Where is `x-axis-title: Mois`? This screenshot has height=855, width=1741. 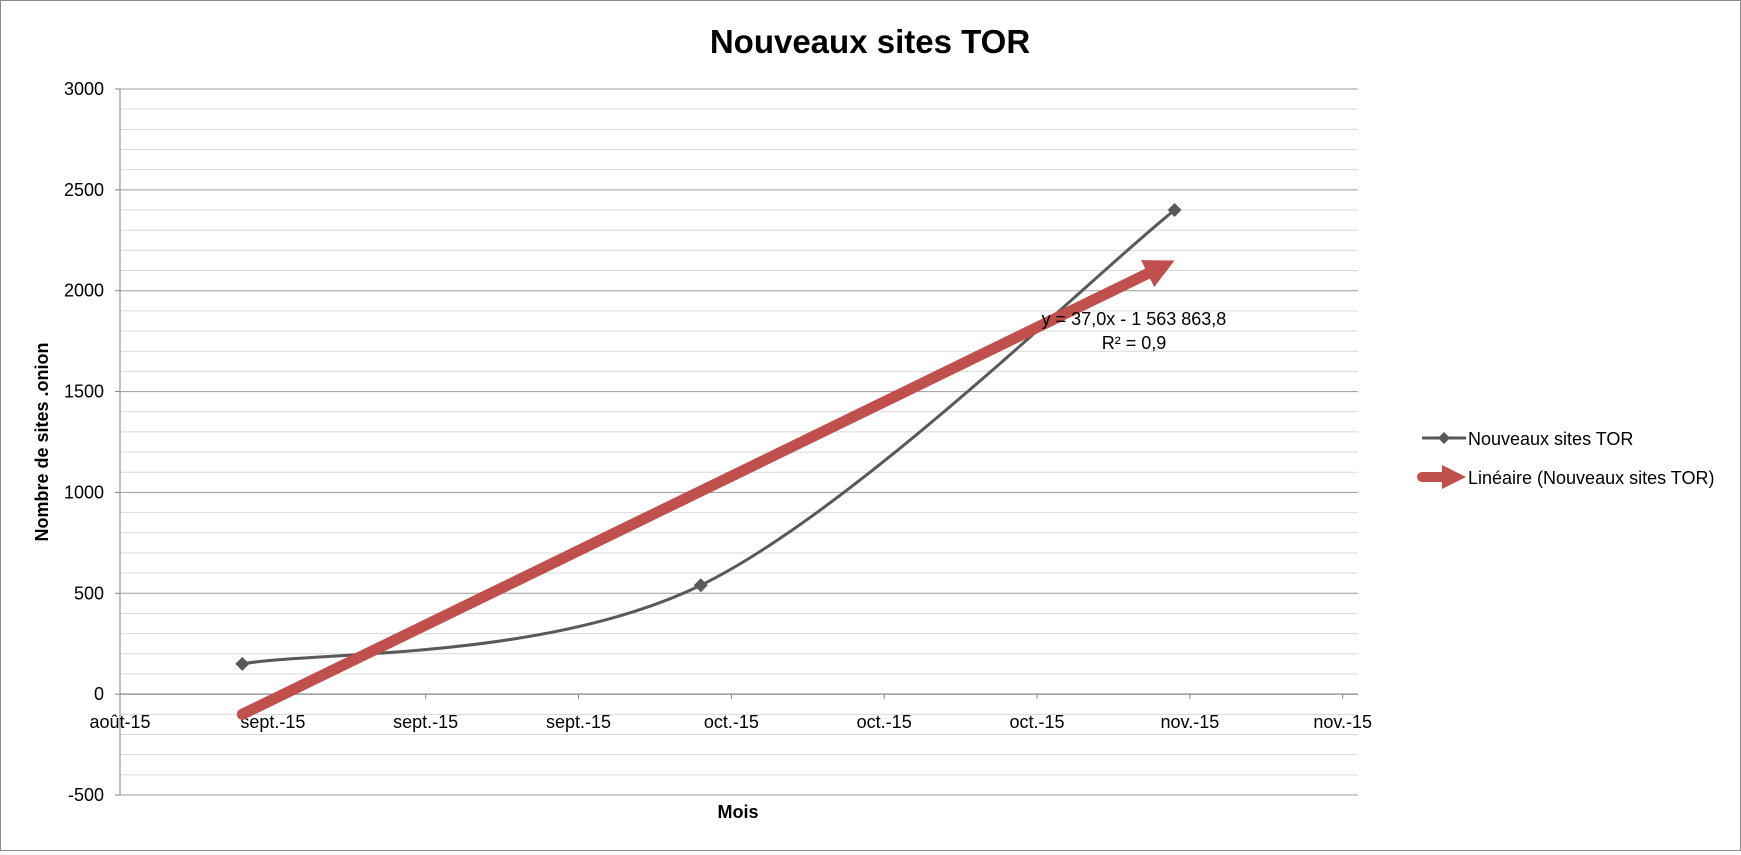
x-axis-title: Mois is located at coordinates (737, 812).